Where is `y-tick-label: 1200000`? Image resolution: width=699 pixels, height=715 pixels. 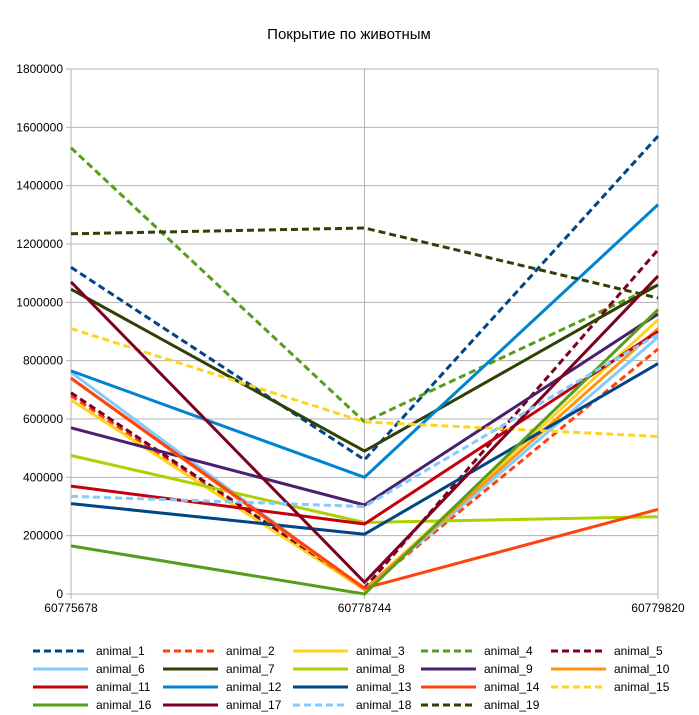 y-tick-label: 1200000 is located at coordinates (39, 244).